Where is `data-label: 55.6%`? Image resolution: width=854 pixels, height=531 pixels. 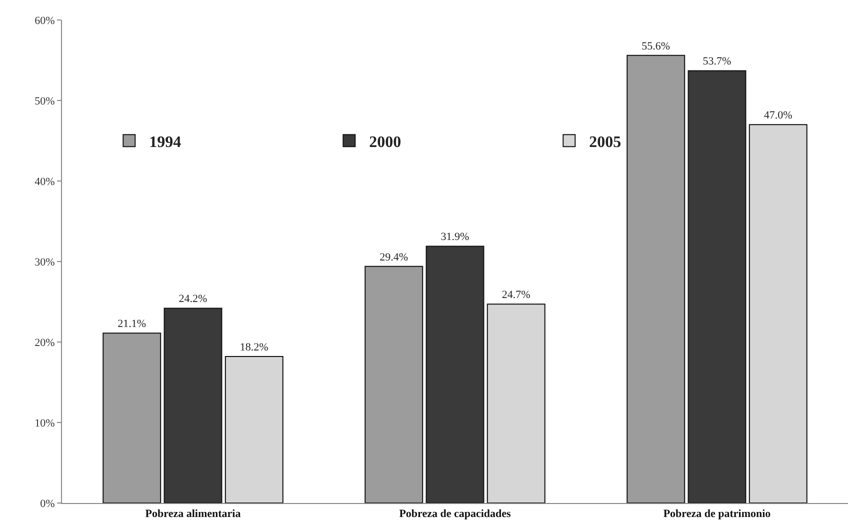
data-label: 55.6% is located at coordinates (656, 46).